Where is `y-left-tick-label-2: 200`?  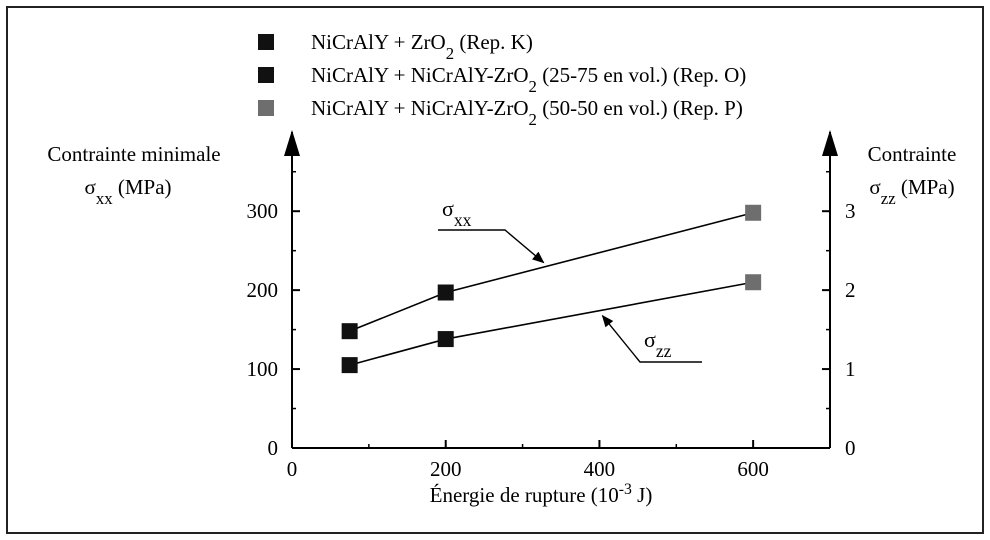
y-left-tick-label-2: 200 is located at coordinates (263, 290).